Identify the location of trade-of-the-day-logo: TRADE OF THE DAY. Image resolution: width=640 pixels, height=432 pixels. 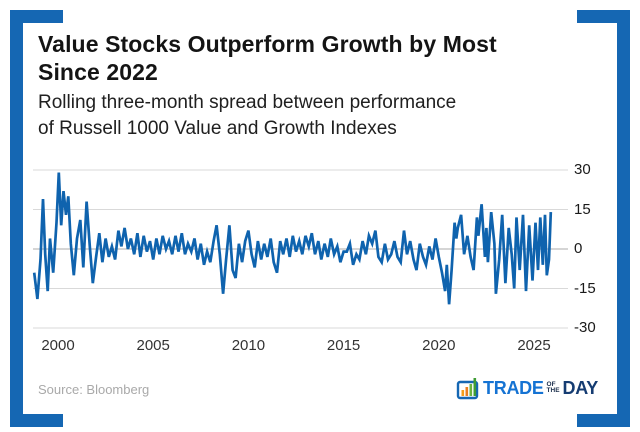
(526, 388).